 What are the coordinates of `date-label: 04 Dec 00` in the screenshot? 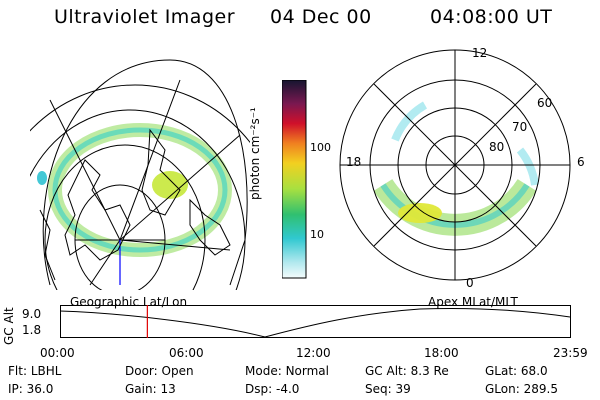 It's located at (321, 17).